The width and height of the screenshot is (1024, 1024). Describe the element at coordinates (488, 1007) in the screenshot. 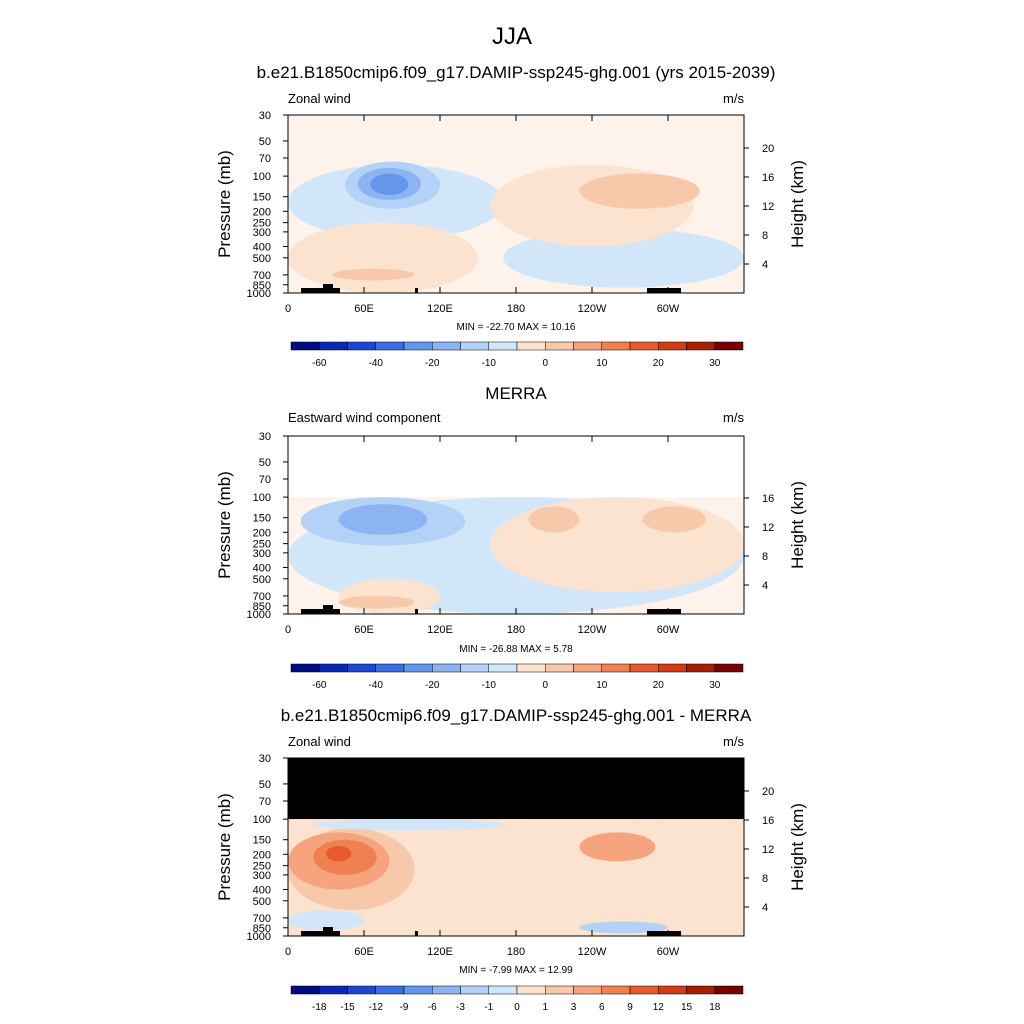

I see `colorbar-label: -1` at that location.